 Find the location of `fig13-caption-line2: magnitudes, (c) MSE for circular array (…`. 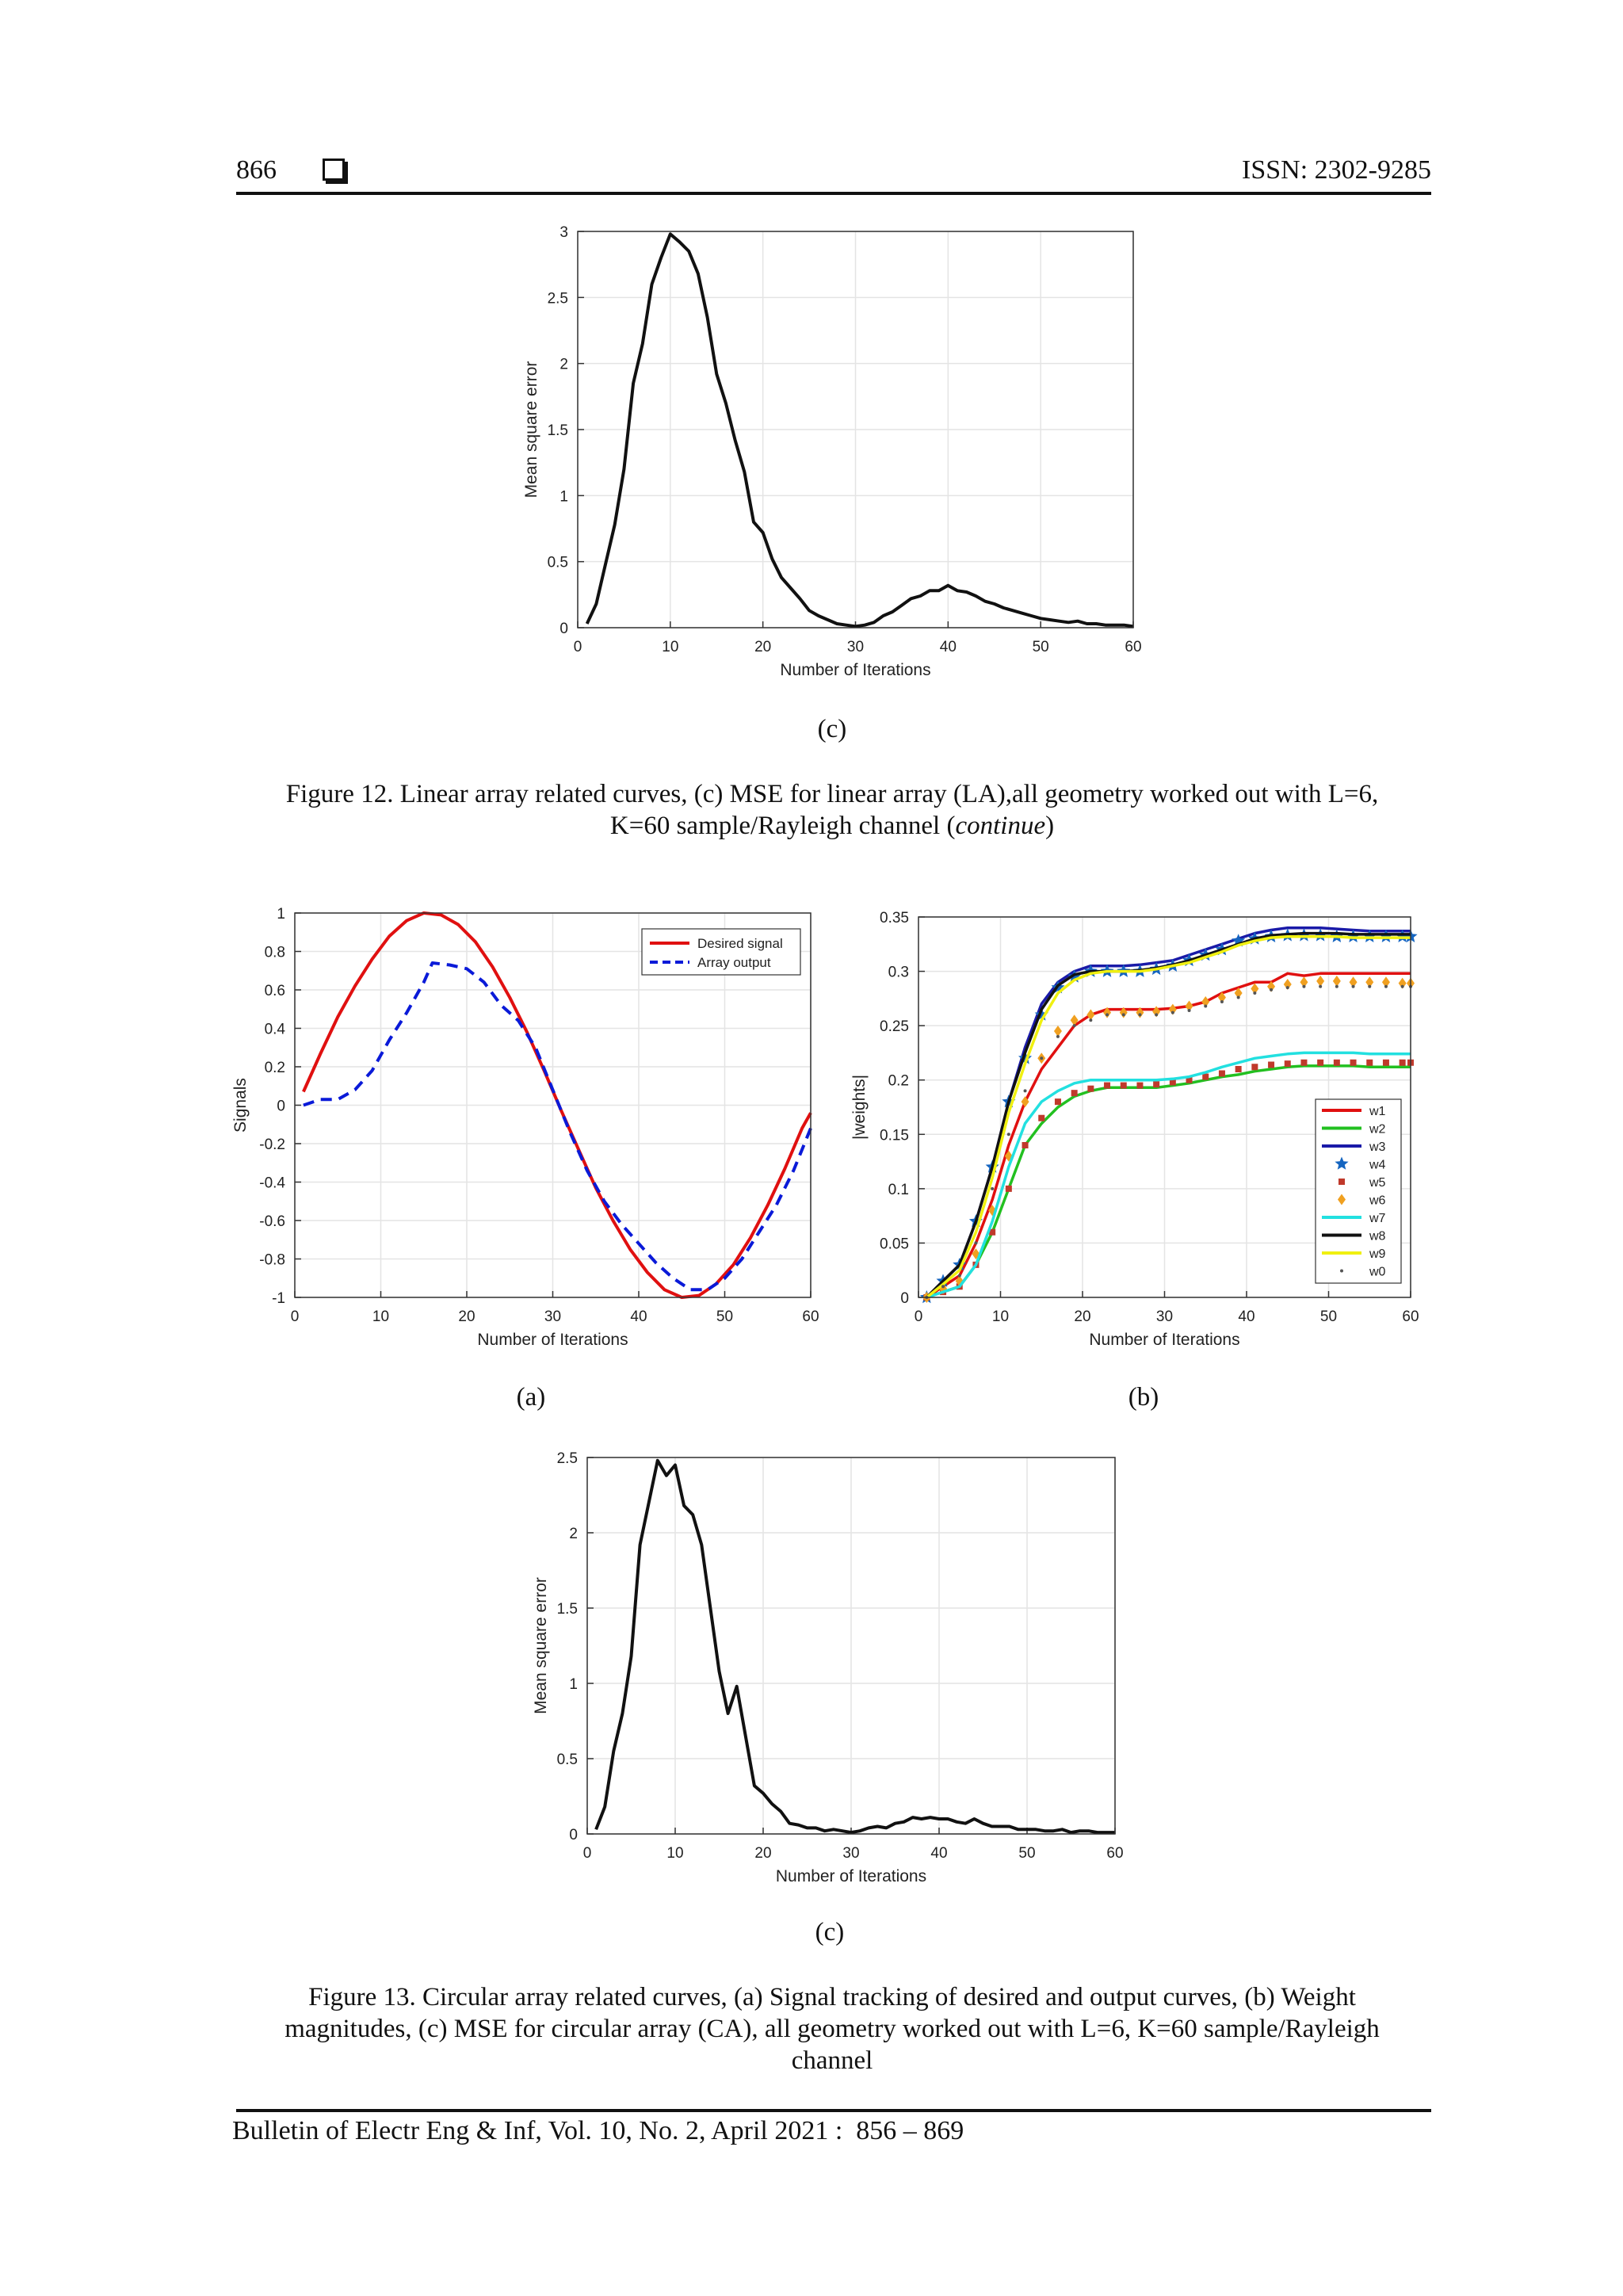

fig13-caption-line2: magnitudes, (c) MSE for circular array (… is located at coordinates (833, 2029).